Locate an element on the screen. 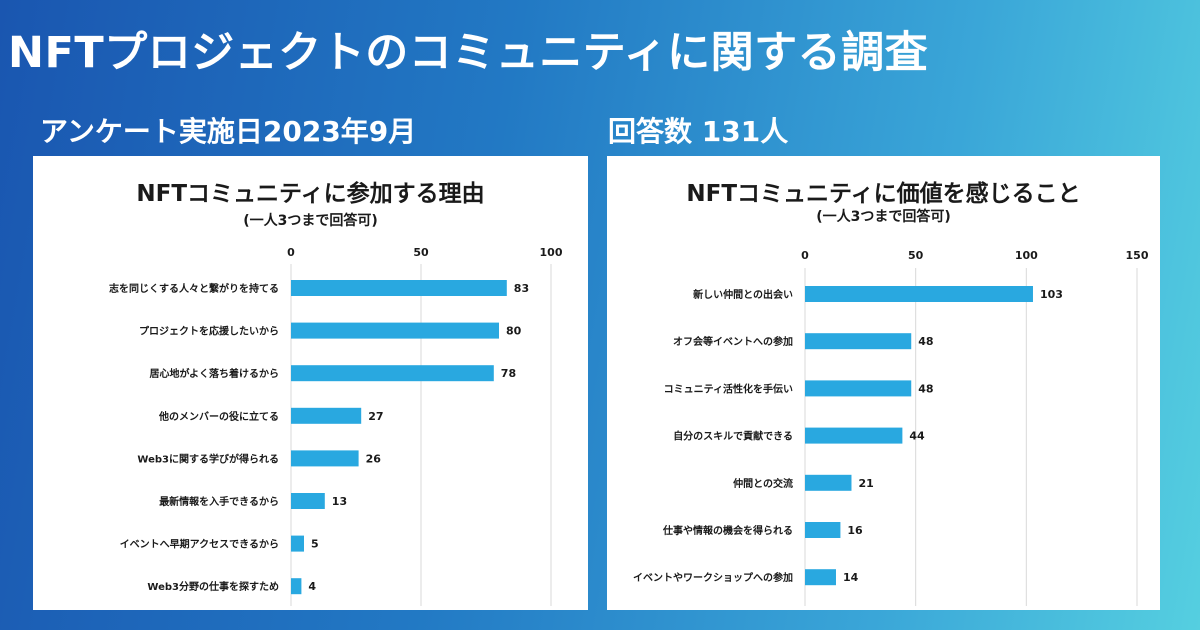 The image size is (1200, 630). category-label: 新しい仲間との出会い is located at coordinates (743, 294).